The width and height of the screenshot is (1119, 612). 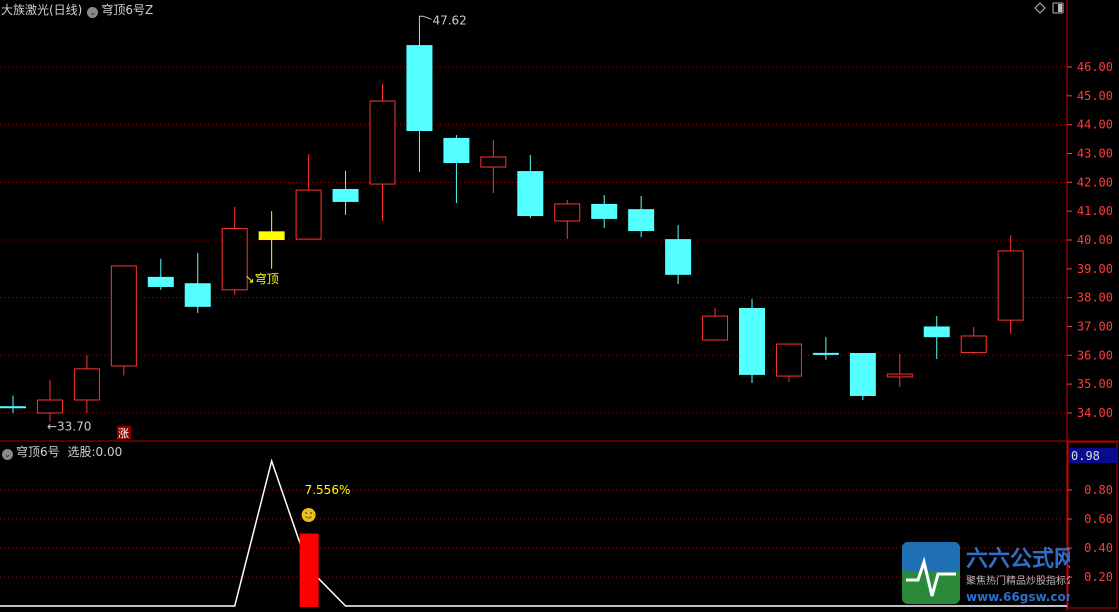 I want to click on indicator-axis: 0.20 0.40 0.60 0.80 0.98, so click(x=1092, y=516).